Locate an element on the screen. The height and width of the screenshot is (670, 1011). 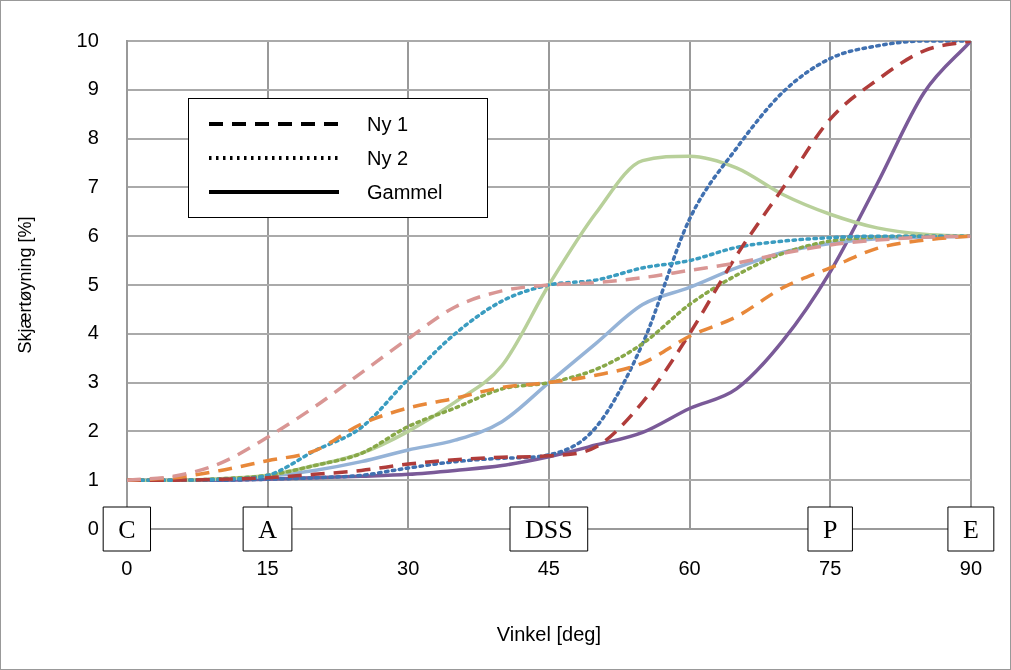
x-axis-title: Vinkel [deg] is located at coordinates (548, 633).